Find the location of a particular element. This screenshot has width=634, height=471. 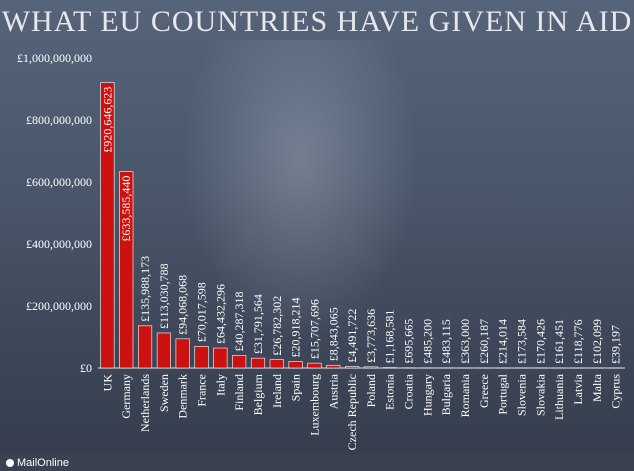

category-label: Greece is located at coordinates (484, 391).